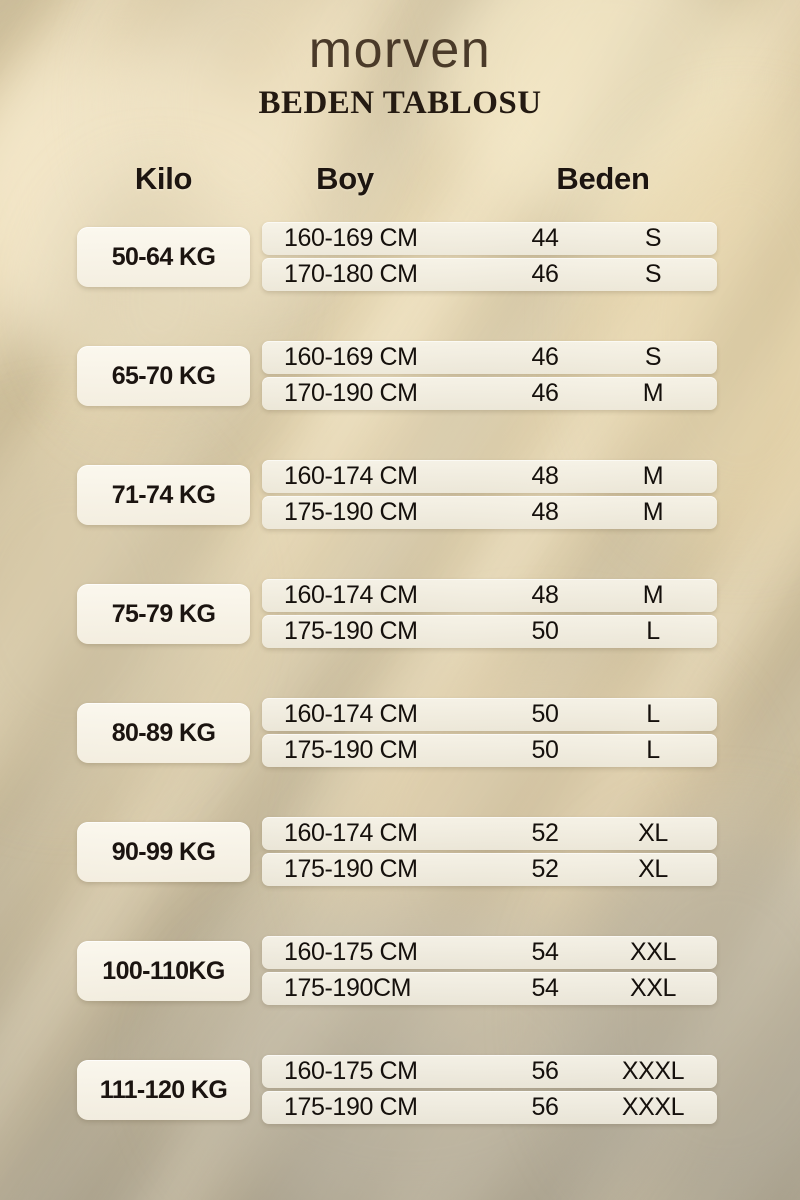  What do you see at coordinates (489, 869) in the screenshot?
I see `table-row: 175-190 CM 52 XL` at bounding box center [489, 869].